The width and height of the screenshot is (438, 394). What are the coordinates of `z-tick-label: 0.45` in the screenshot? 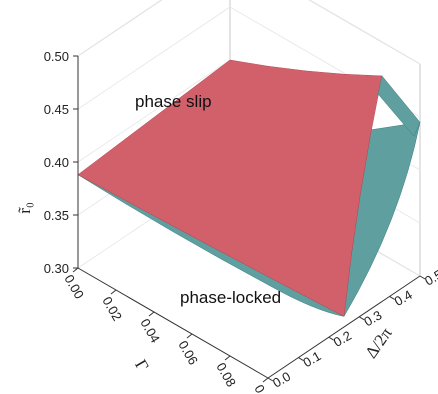 It's located at (56, 109).